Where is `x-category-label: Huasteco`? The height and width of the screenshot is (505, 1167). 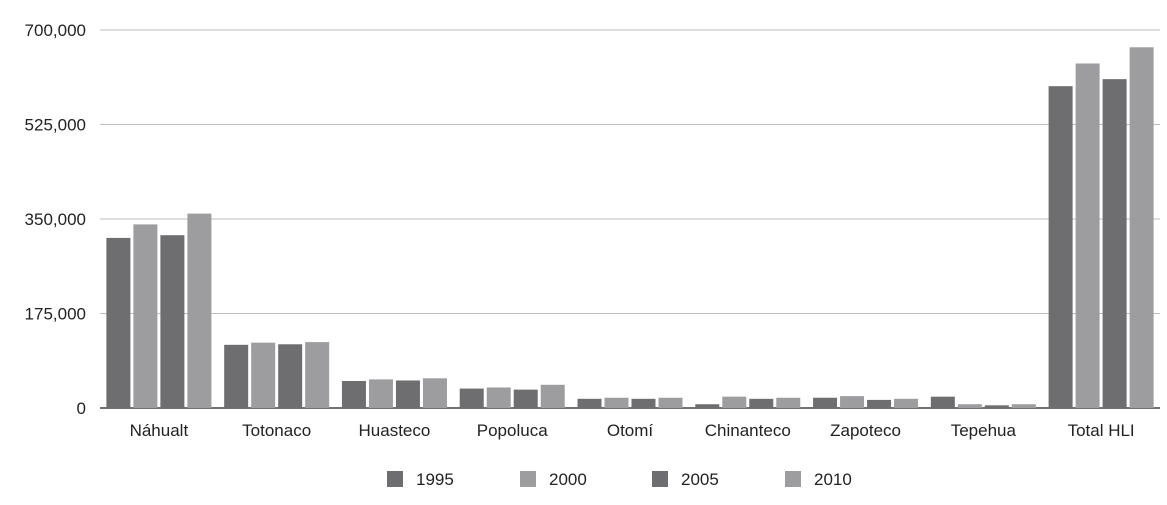 x-category-label: Huasteco is located at coordinates (395, 430).